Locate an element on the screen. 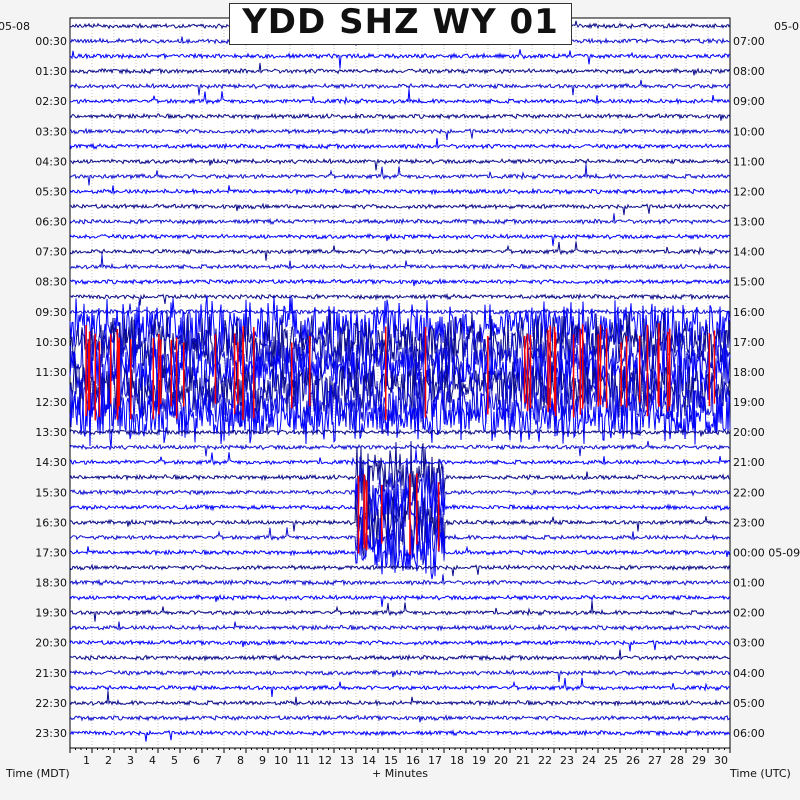 Image resolution: width=800 pixels, height=800 pixels. x-tick-label: 21 is located at coordinates (523, 760).